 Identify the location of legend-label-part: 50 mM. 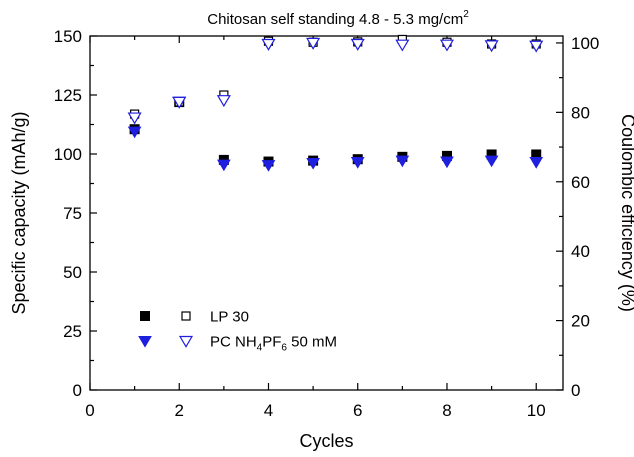
(312, 342).